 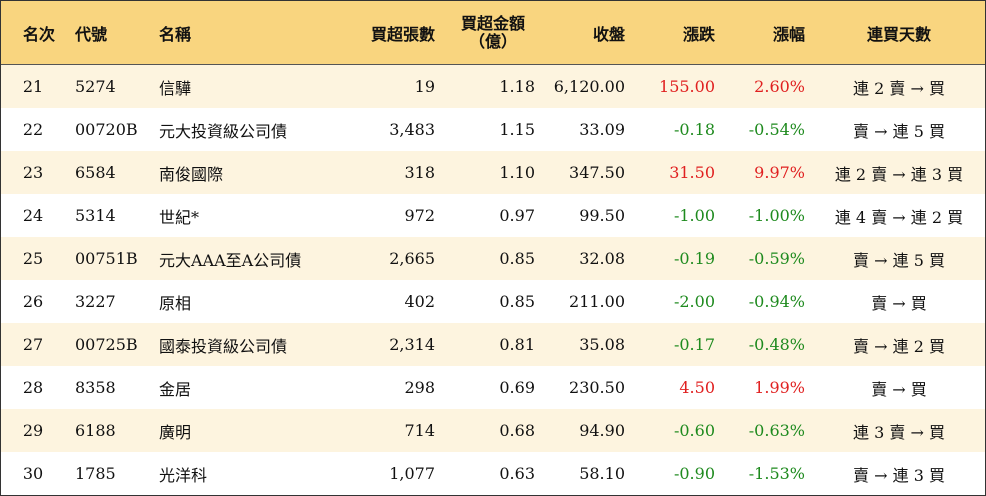 I want to click on cell-qty: 1,077, so click(x=412, y=473).